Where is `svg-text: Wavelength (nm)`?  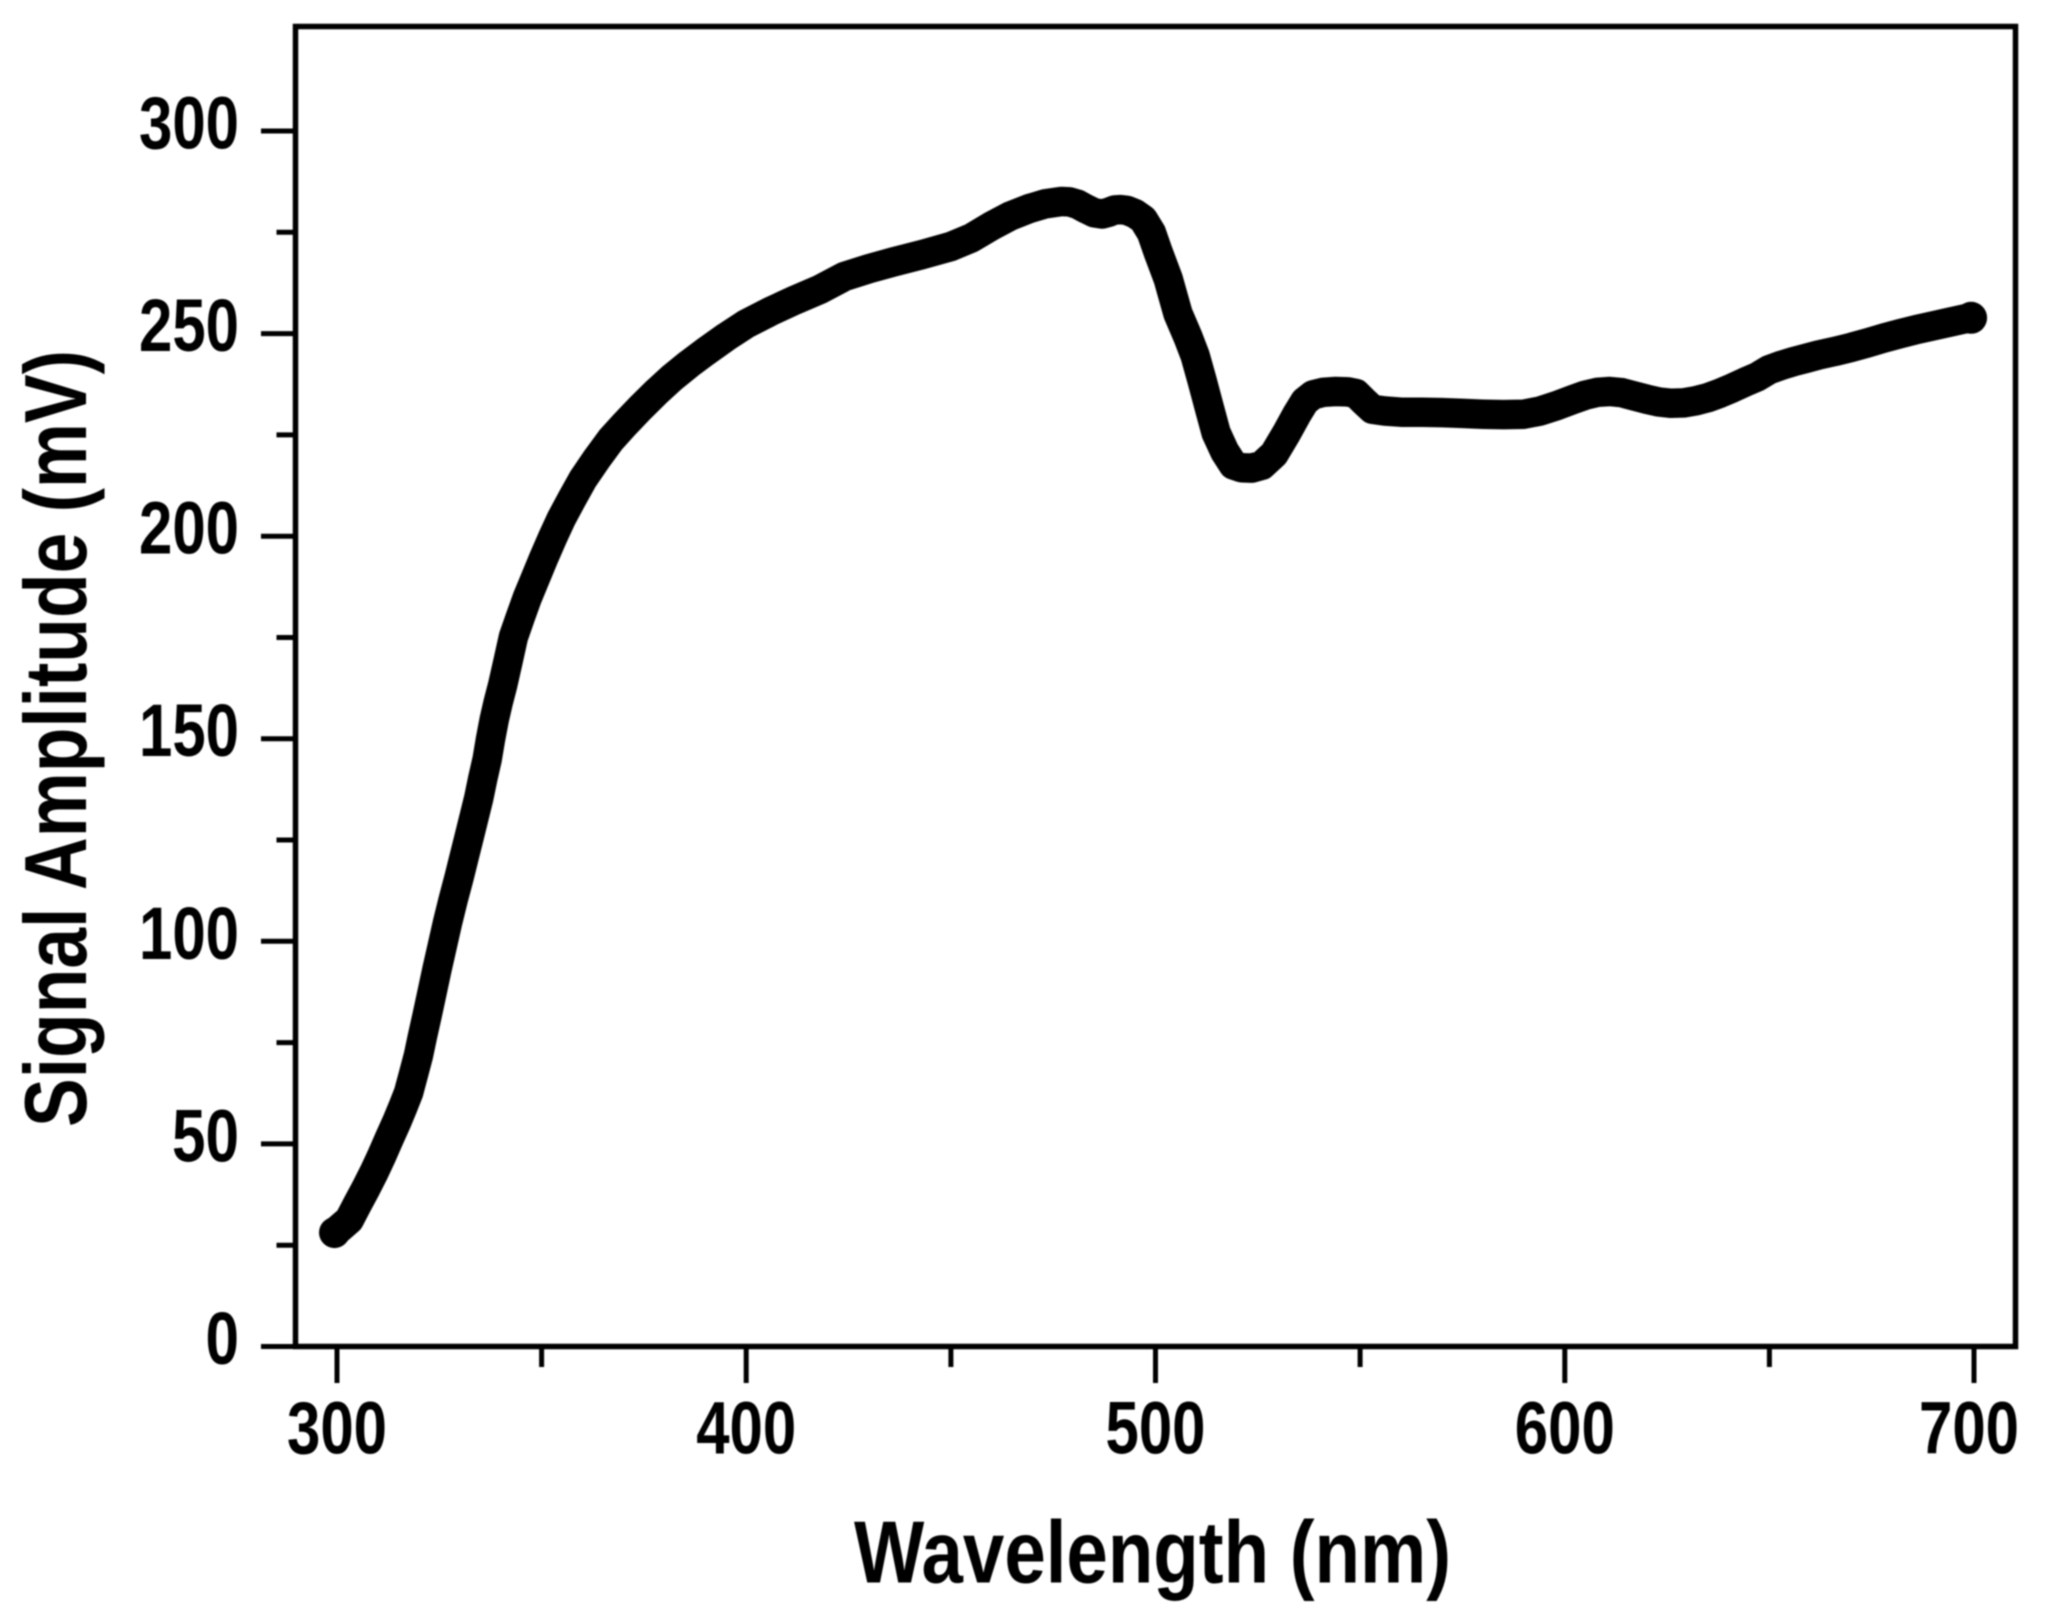 svg-text: Wavelength (nm) is located at coordinates (1152, 1552).